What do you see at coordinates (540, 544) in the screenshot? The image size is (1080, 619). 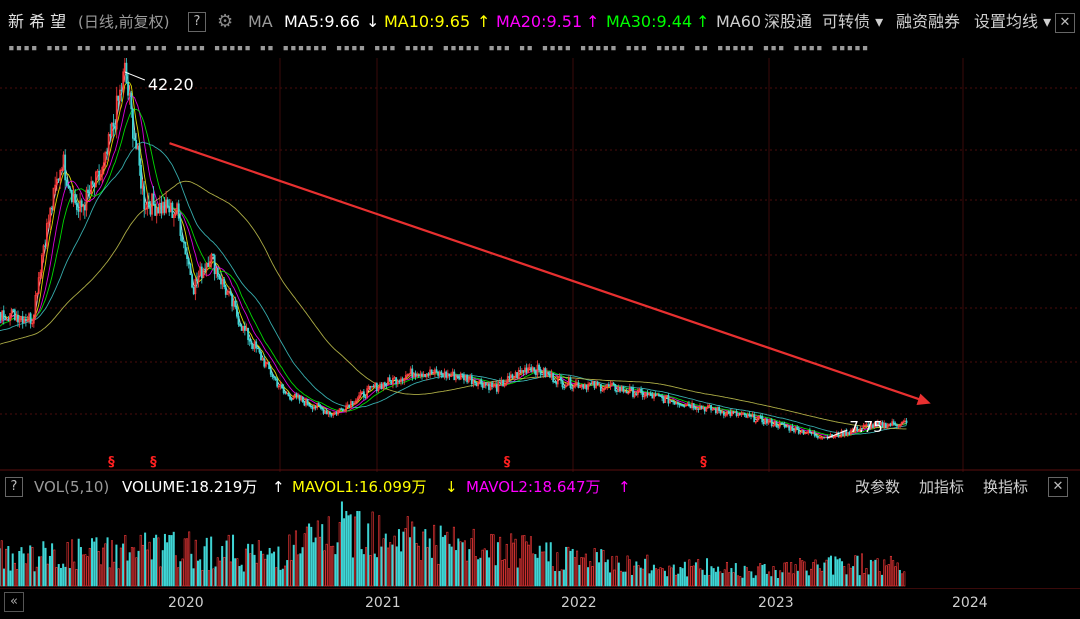 I see `volume-chart` at bounding box center [540, 544].